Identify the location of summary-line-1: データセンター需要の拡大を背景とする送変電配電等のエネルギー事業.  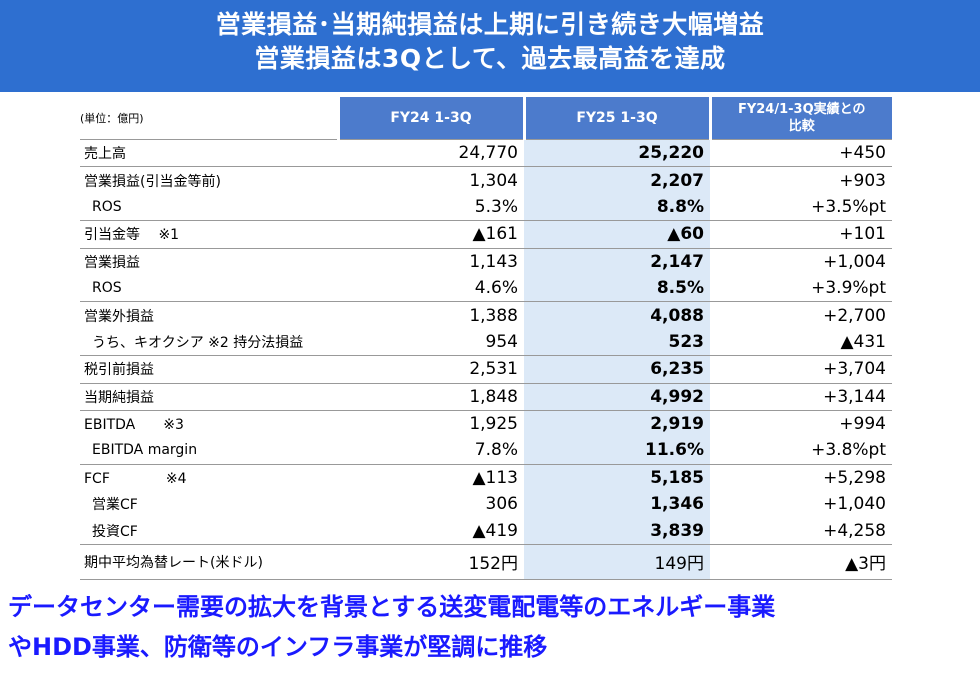
(392, 607).